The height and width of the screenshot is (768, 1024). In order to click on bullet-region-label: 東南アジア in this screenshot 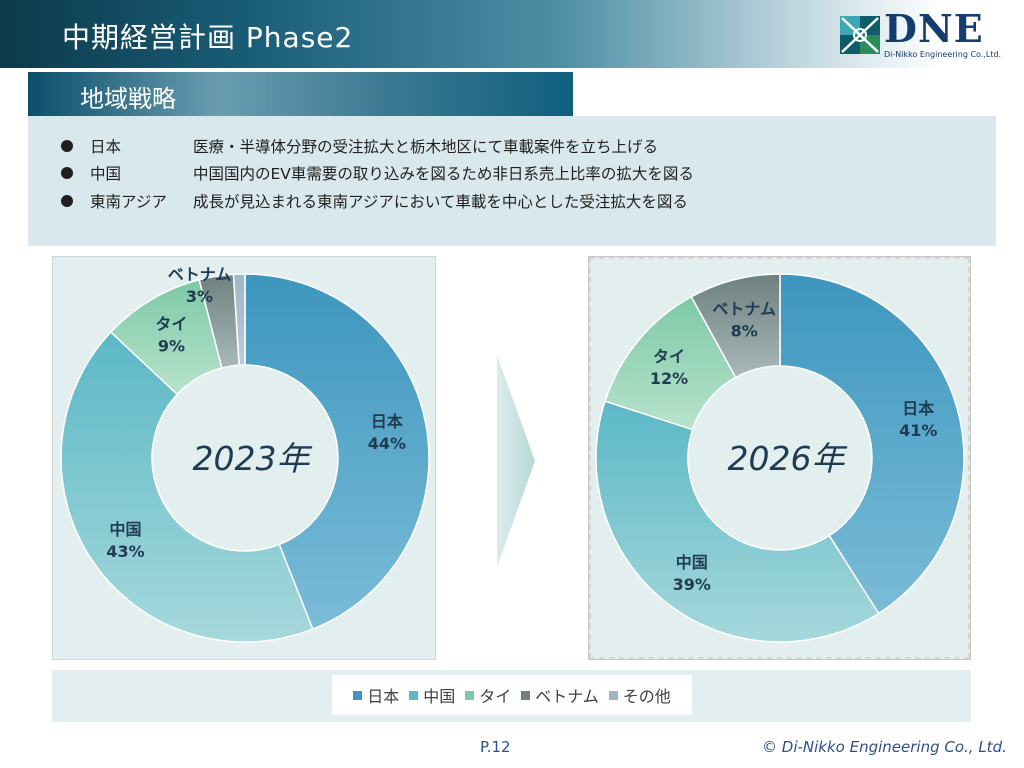, I will do `click(128, 202)`.